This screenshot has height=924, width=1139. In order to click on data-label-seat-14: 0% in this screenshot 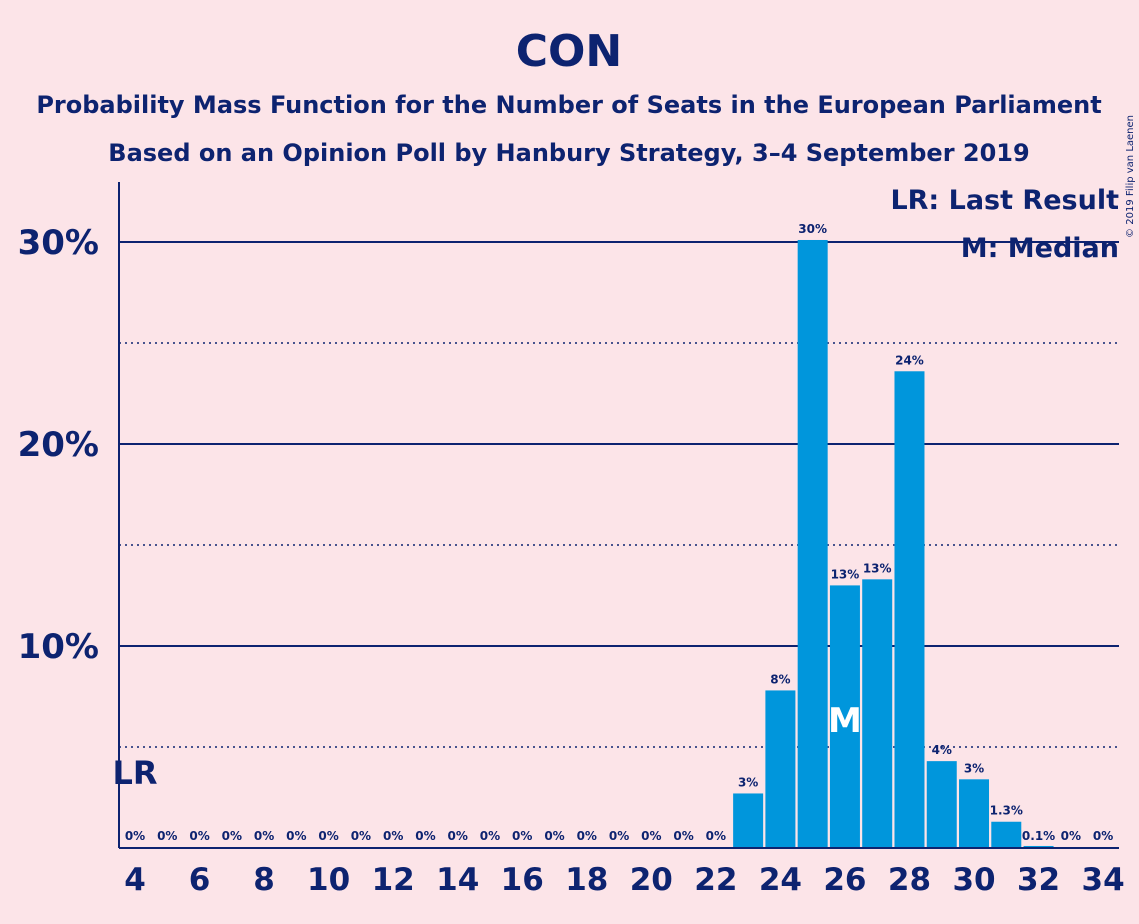, I will do `click(458, 836)`.